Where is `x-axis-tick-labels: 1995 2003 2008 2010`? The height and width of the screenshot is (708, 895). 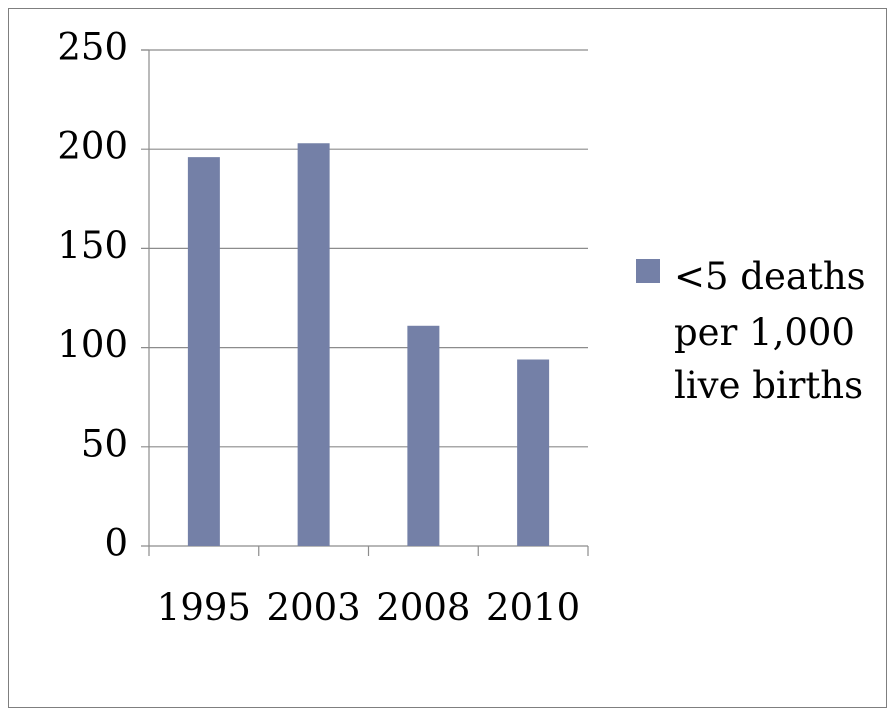 x-axis-tick-labels: 1995 2003 2008 2010 is located at coordinates (368, 607).